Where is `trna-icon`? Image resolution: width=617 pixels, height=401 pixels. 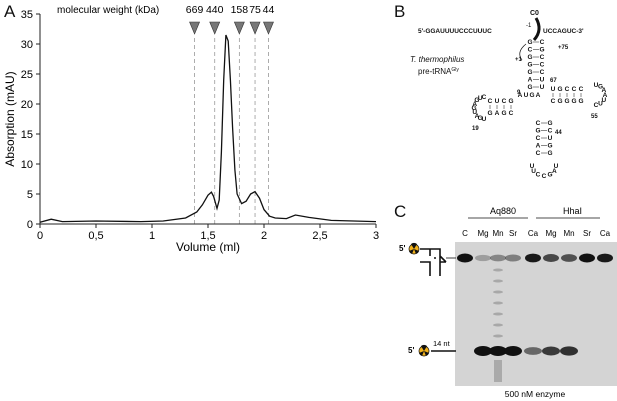 trna-icon is located at coordinates (433, 262).